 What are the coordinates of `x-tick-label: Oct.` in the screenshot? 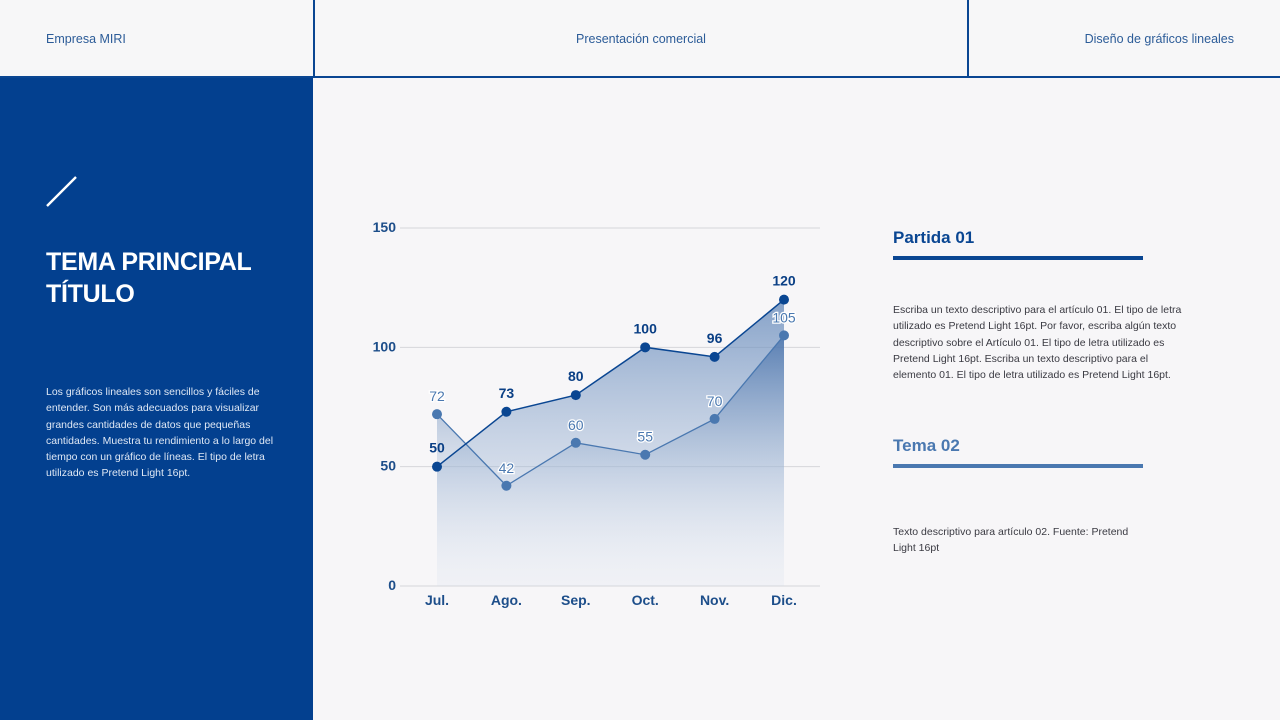 It's located at (645, 600).